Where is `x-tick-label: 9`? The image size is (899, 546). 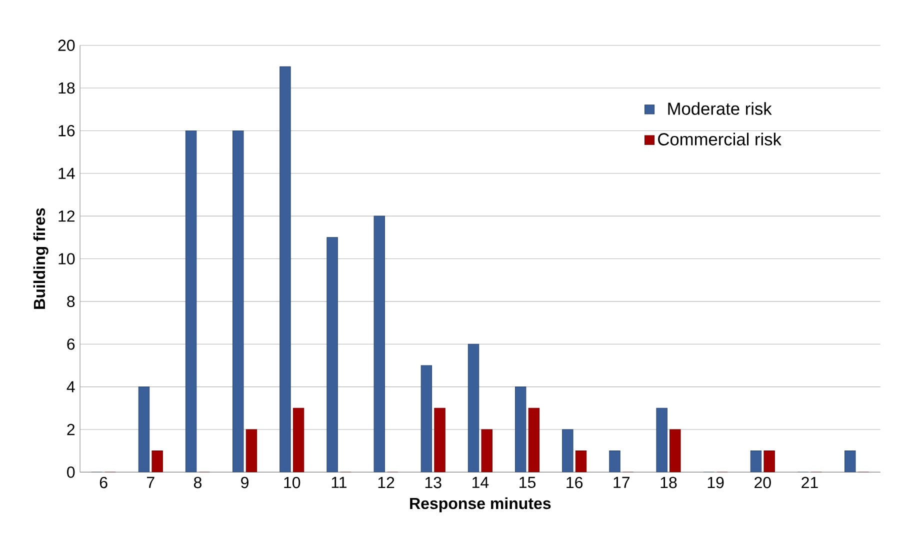
x-tick-label: 9 is located at coordinates (244, 482).